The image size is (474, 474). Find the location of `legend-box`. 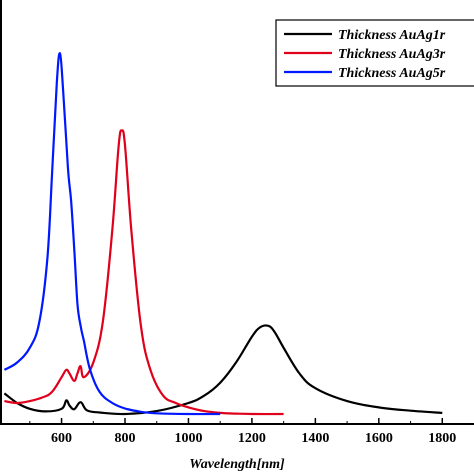

legend-box is located at coordinates (374, 53).